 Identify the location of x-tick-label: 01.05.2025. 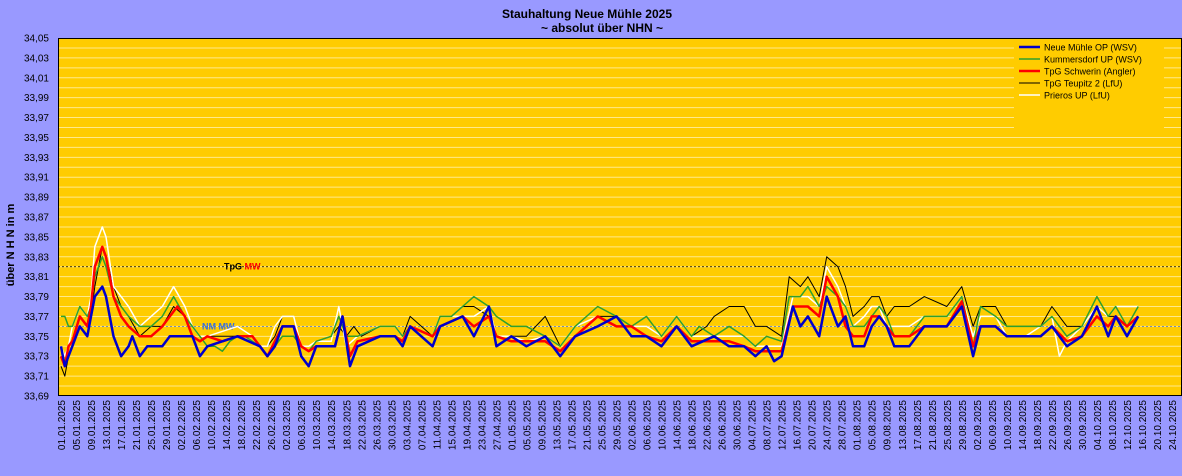
(512, 425).